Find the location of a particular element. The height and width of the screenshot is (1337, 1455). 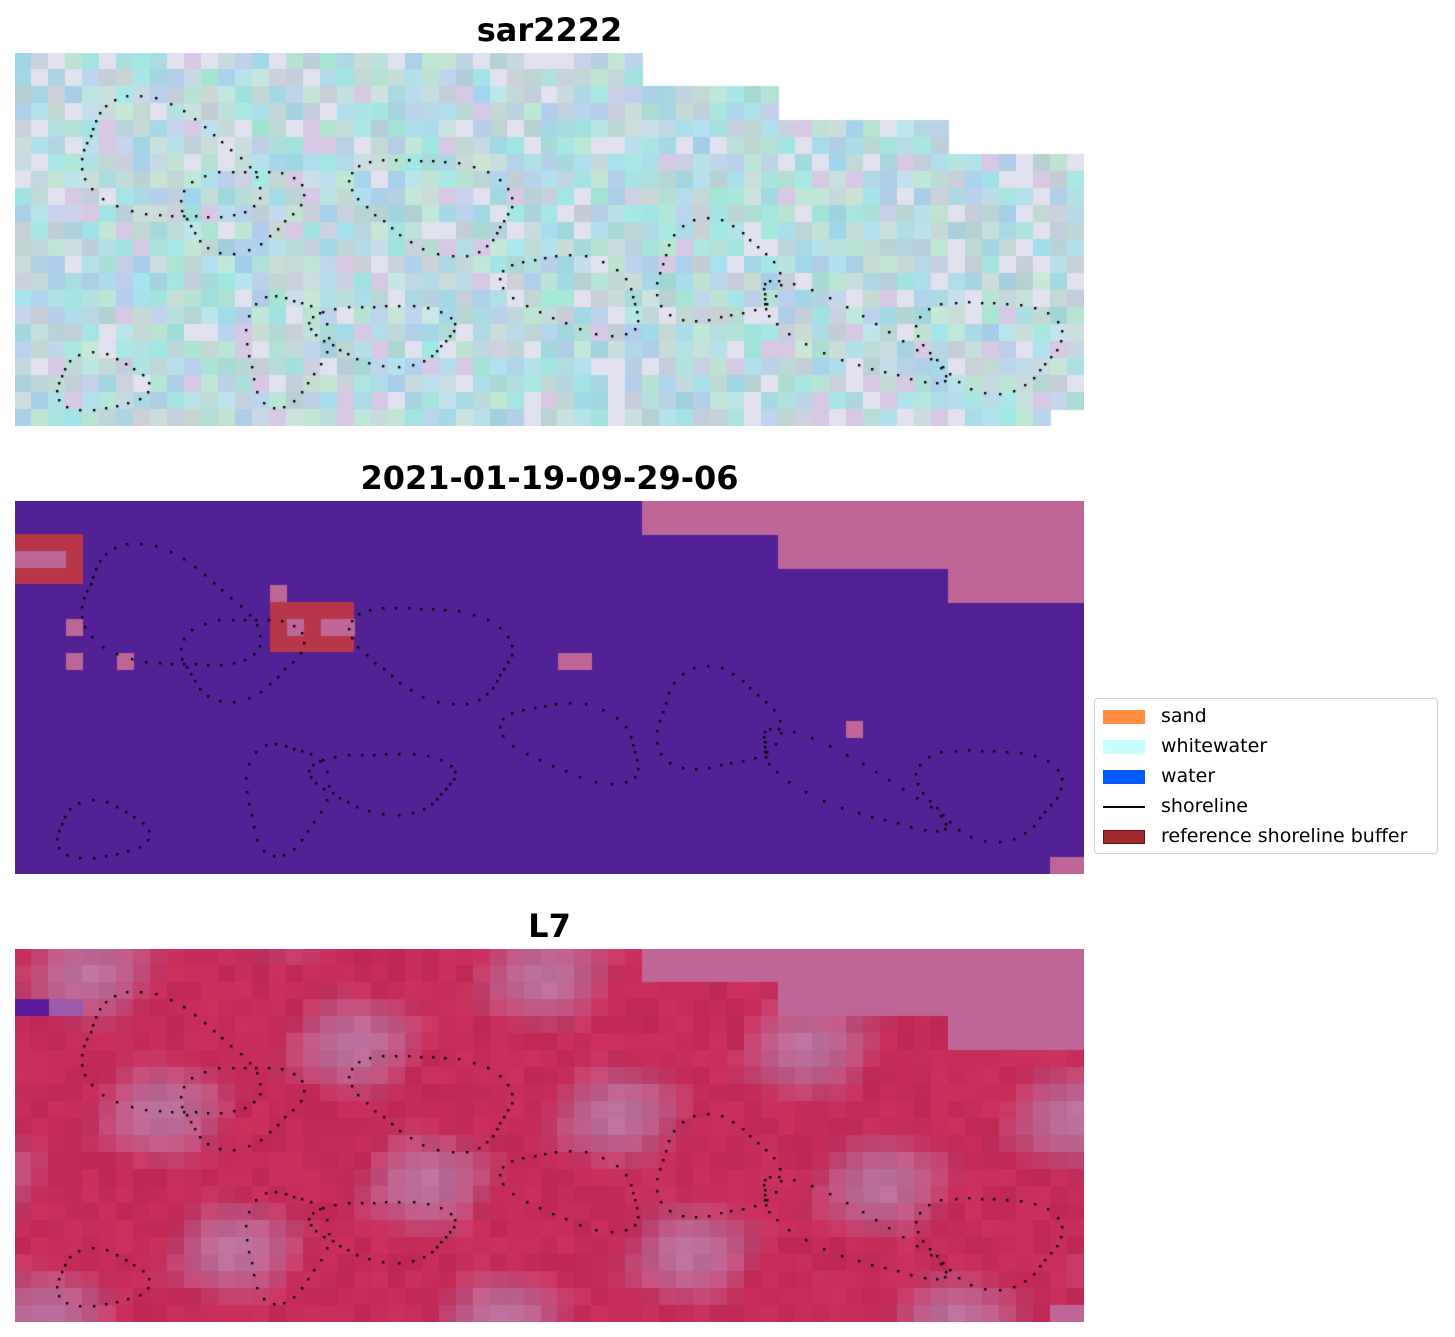

legend-label-buffer: reference shoreline buffer is located at coordinates (1284, 836).